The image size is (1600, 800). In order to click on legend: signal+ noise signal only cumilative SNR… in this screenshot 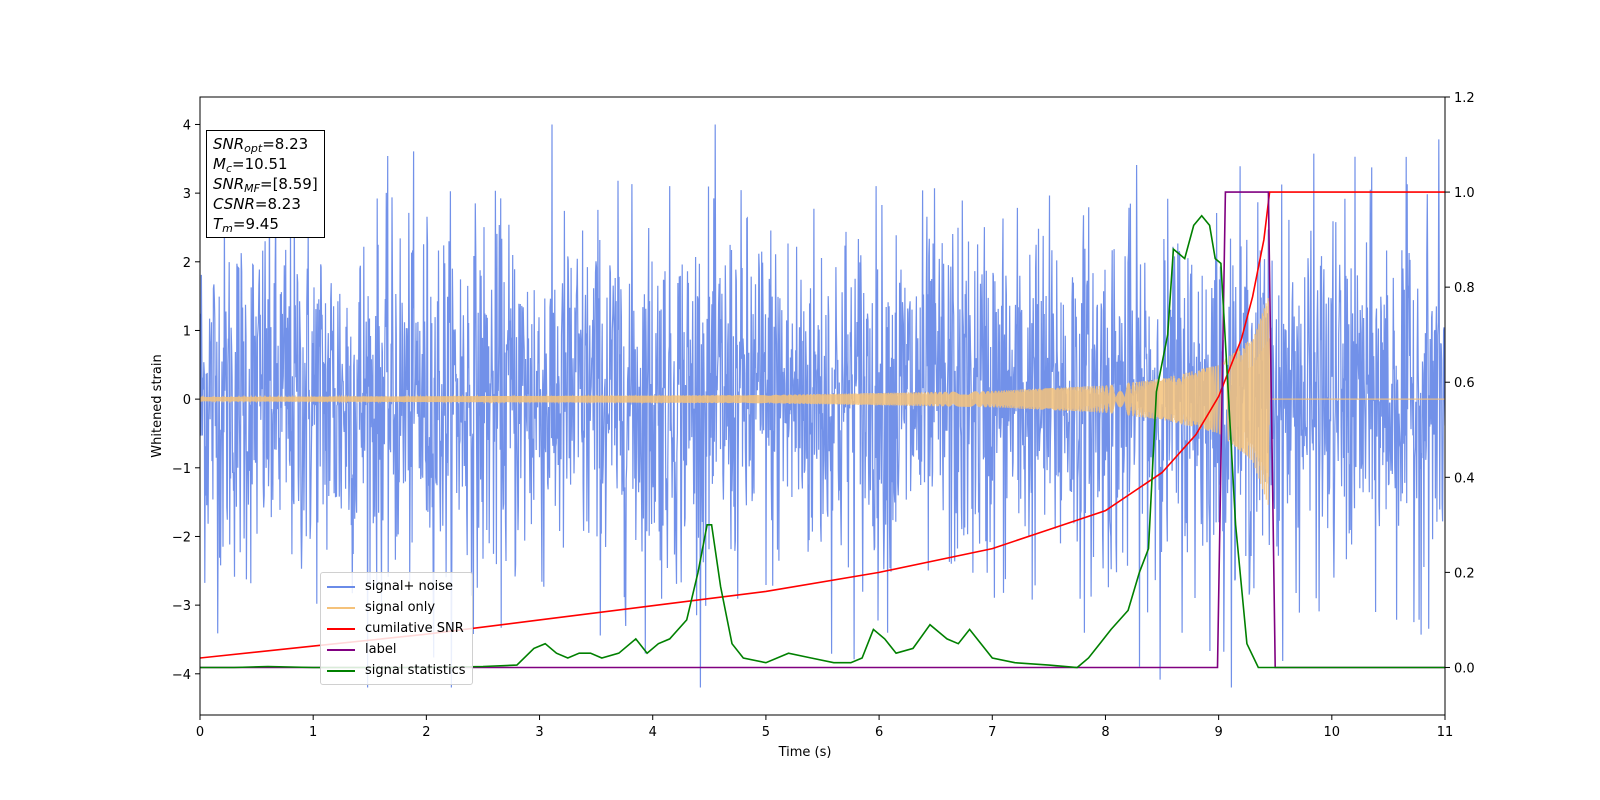, I will do `click(396, 628)`.